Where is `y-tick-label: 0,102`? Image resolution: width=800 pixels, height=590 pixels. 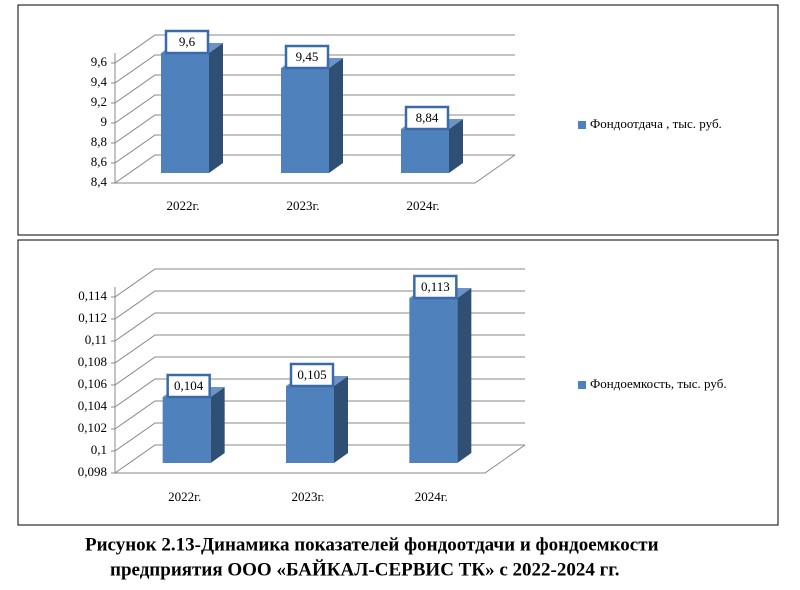
y-tick-label: 0,102 is located at coordinates (92, 427).